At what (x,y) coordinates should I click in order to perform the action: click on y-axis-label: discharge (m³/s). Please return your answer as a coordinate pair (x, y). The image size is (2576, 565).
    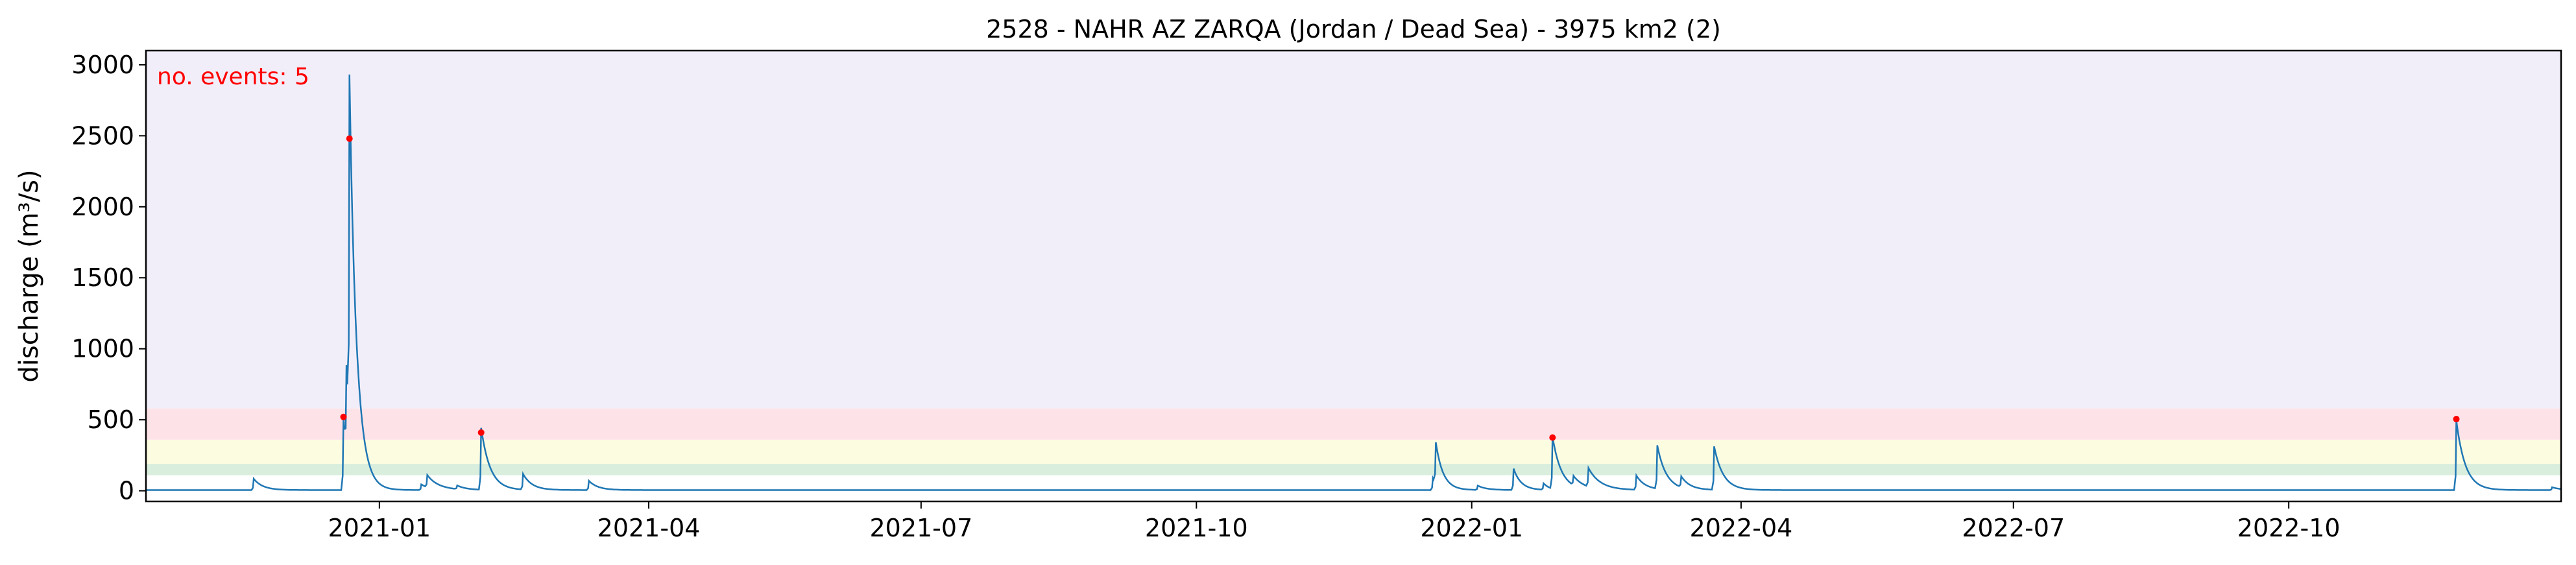
    Looking at the image, I should click on (29, 275).